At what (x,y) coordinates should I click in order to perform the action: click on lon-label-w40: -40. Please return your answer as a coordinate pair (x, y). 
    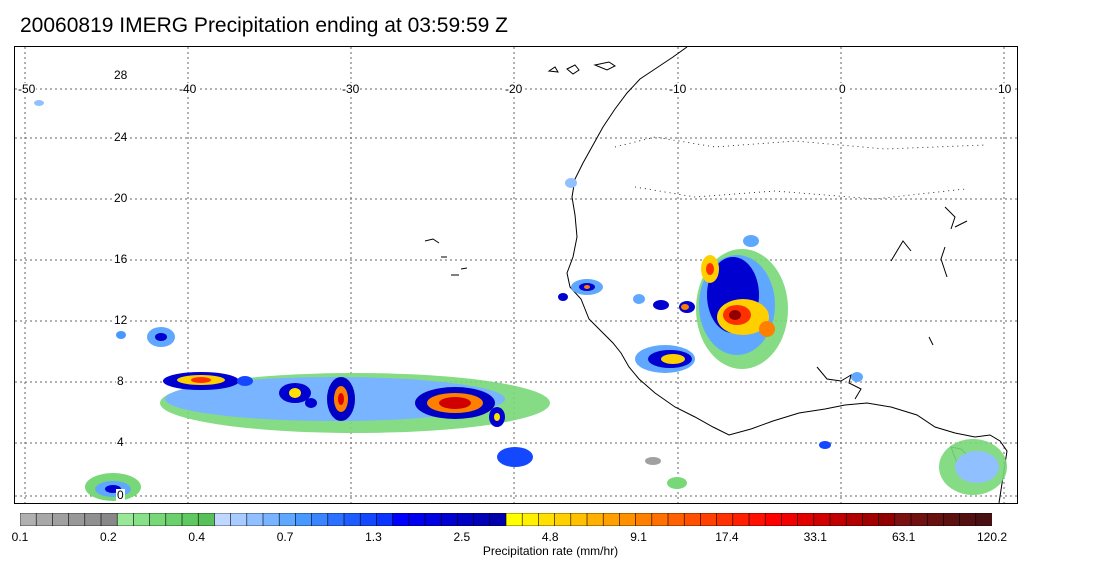
    Looking at the image, I should click on (188, 89).